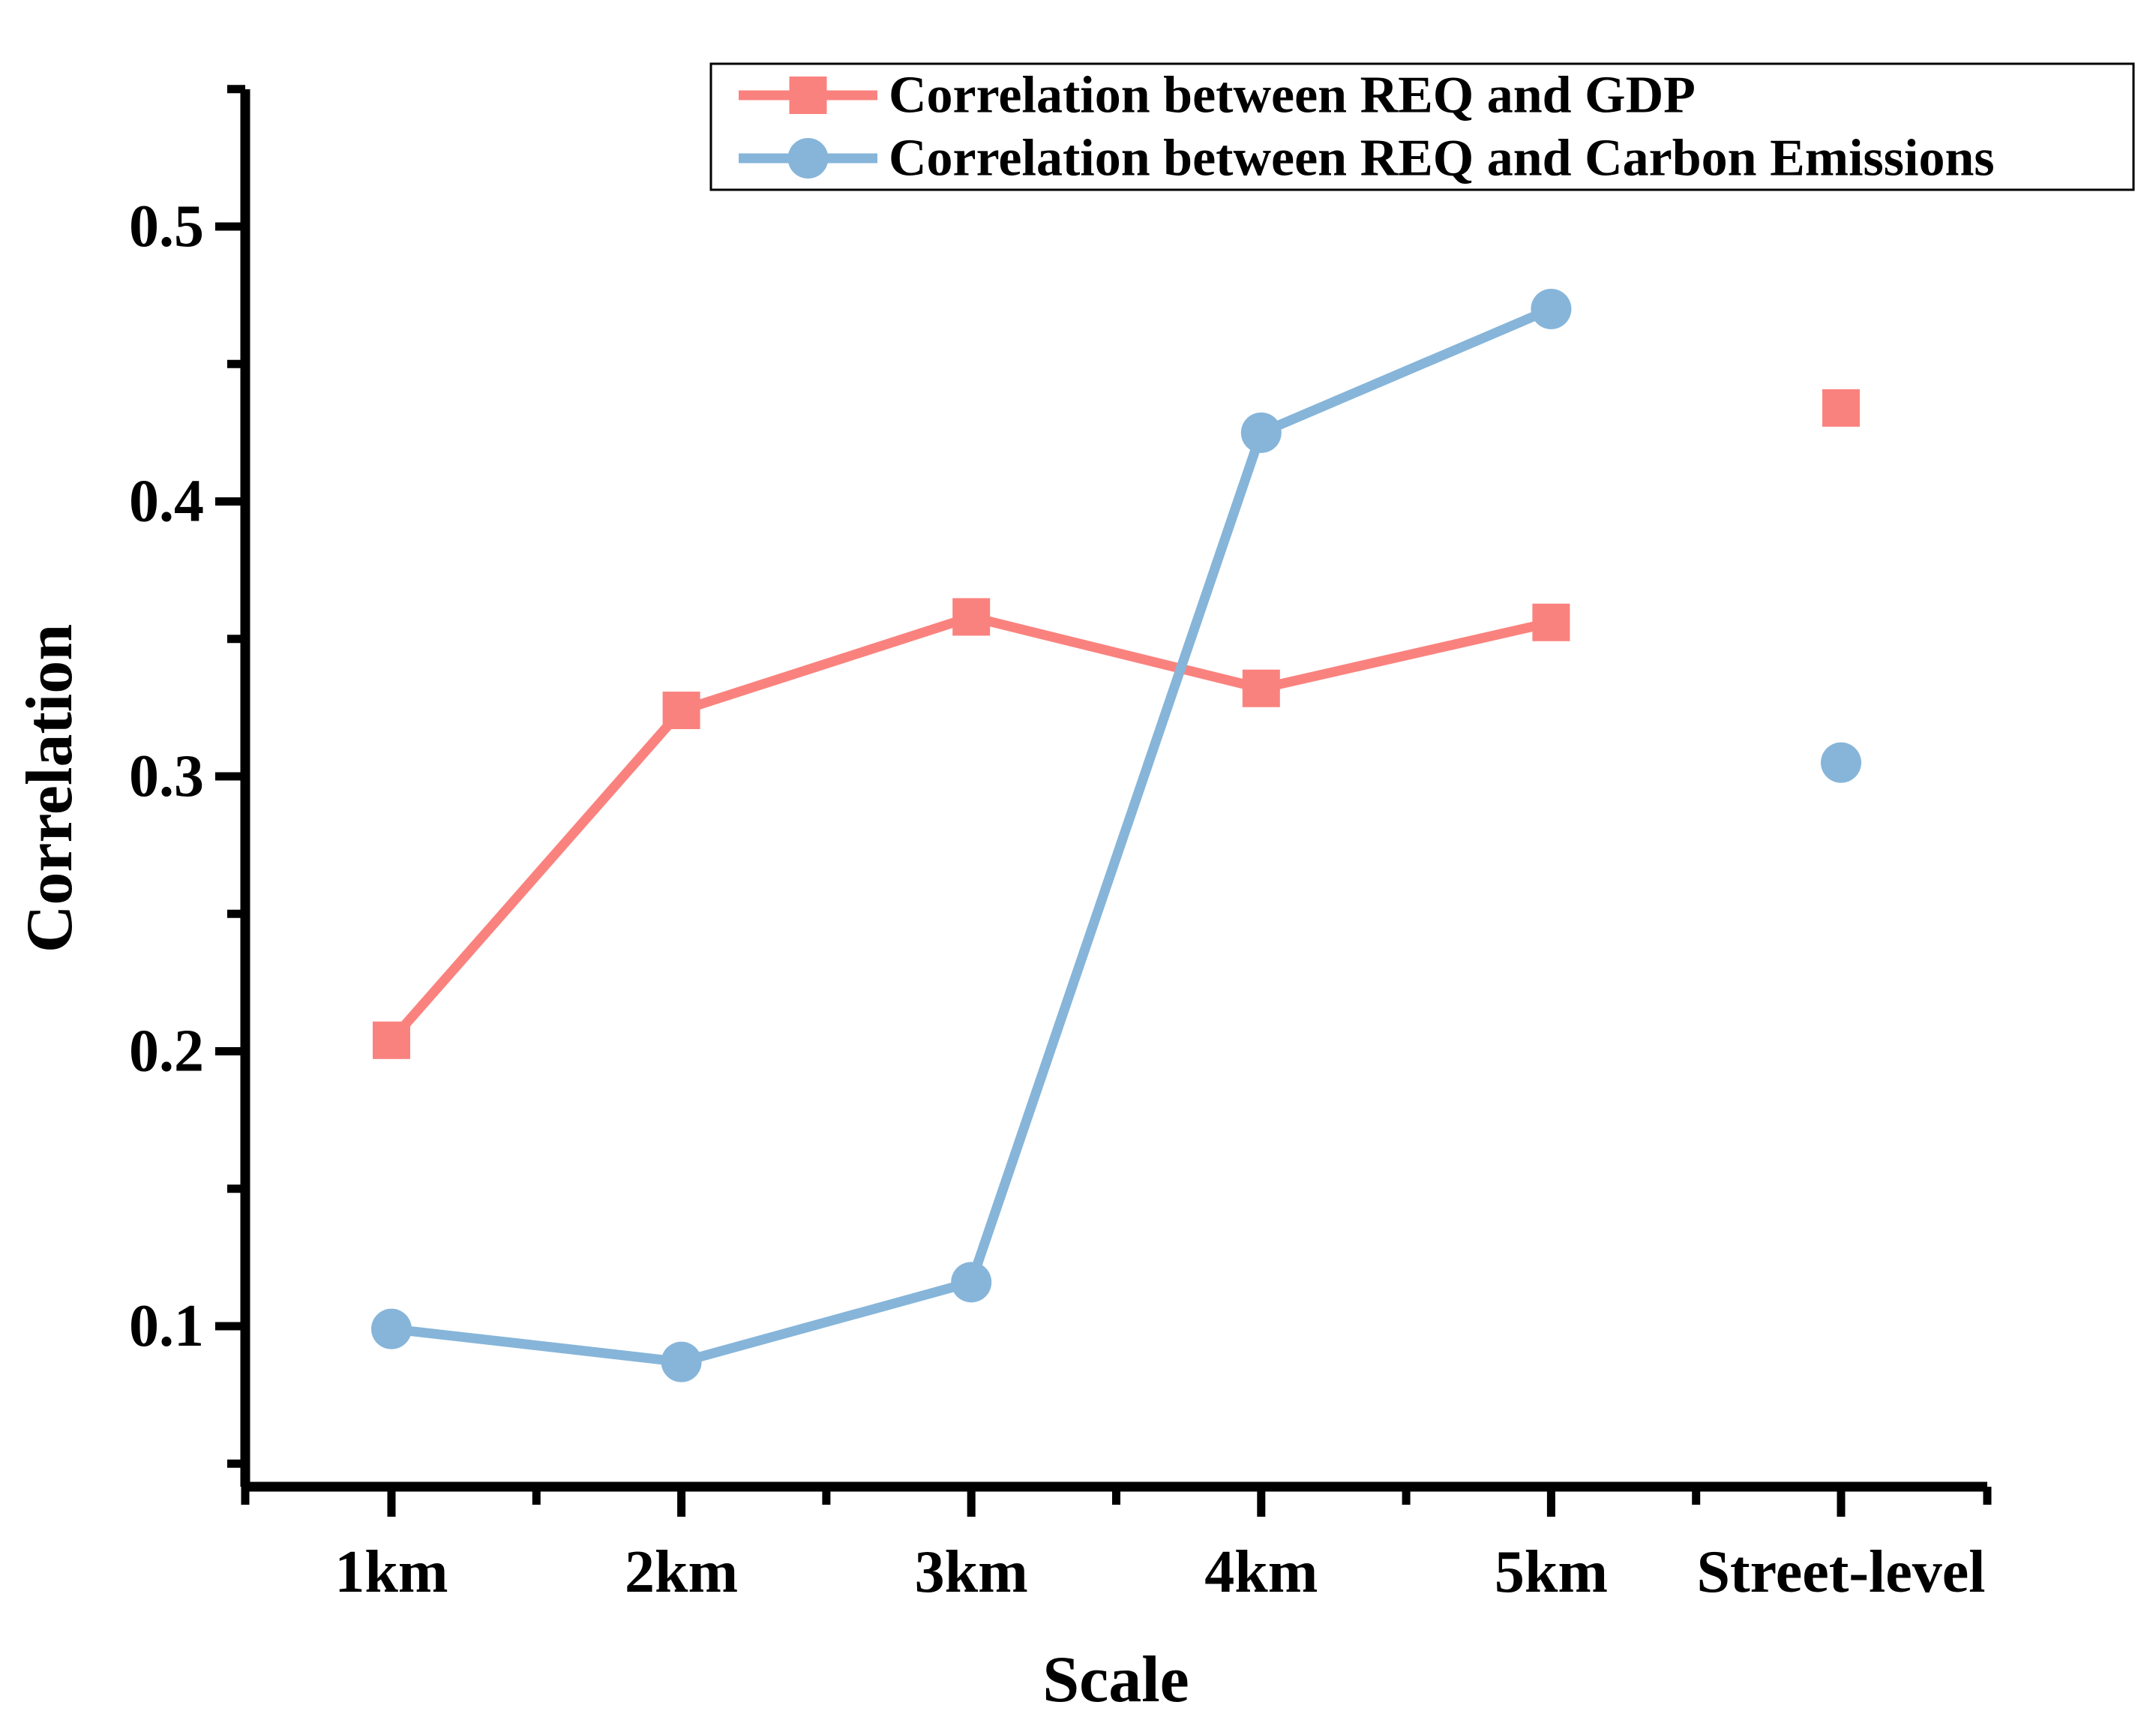  Describe the element at coordinates (808, 95) in the screenshot. I see `legend-marker-square` at that location.